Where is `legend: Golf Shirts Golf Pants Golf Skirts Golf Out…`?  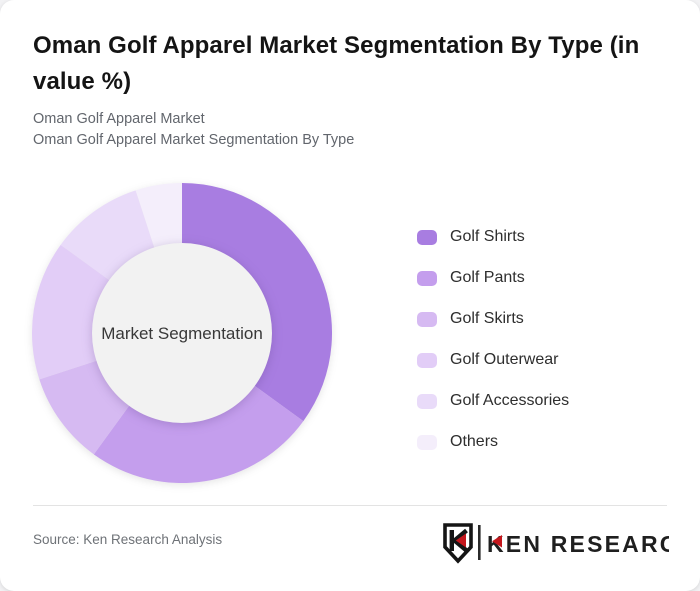
legend: Golf Shirts Golf Pants Golf Skirts Golf Out… is located at coordinates (493, 339).